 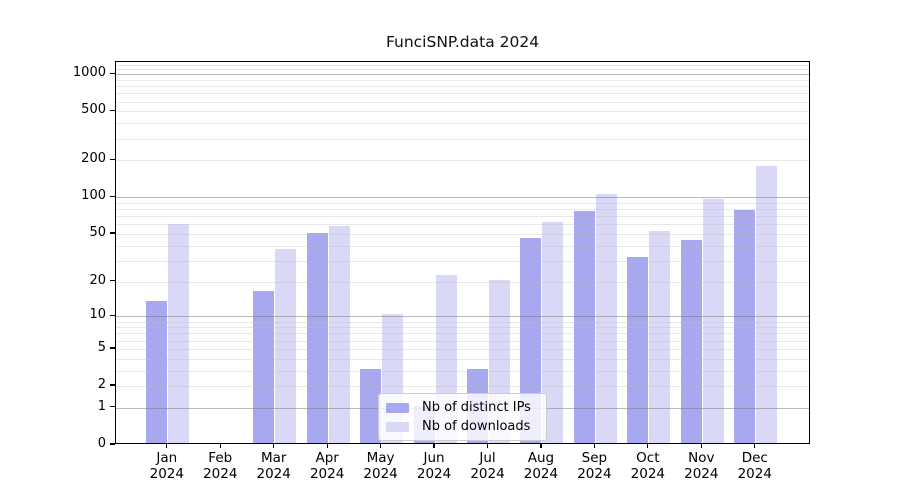 I want to click on bar-nb-of-distinct-ips-jan, so click(x=157, y=372).